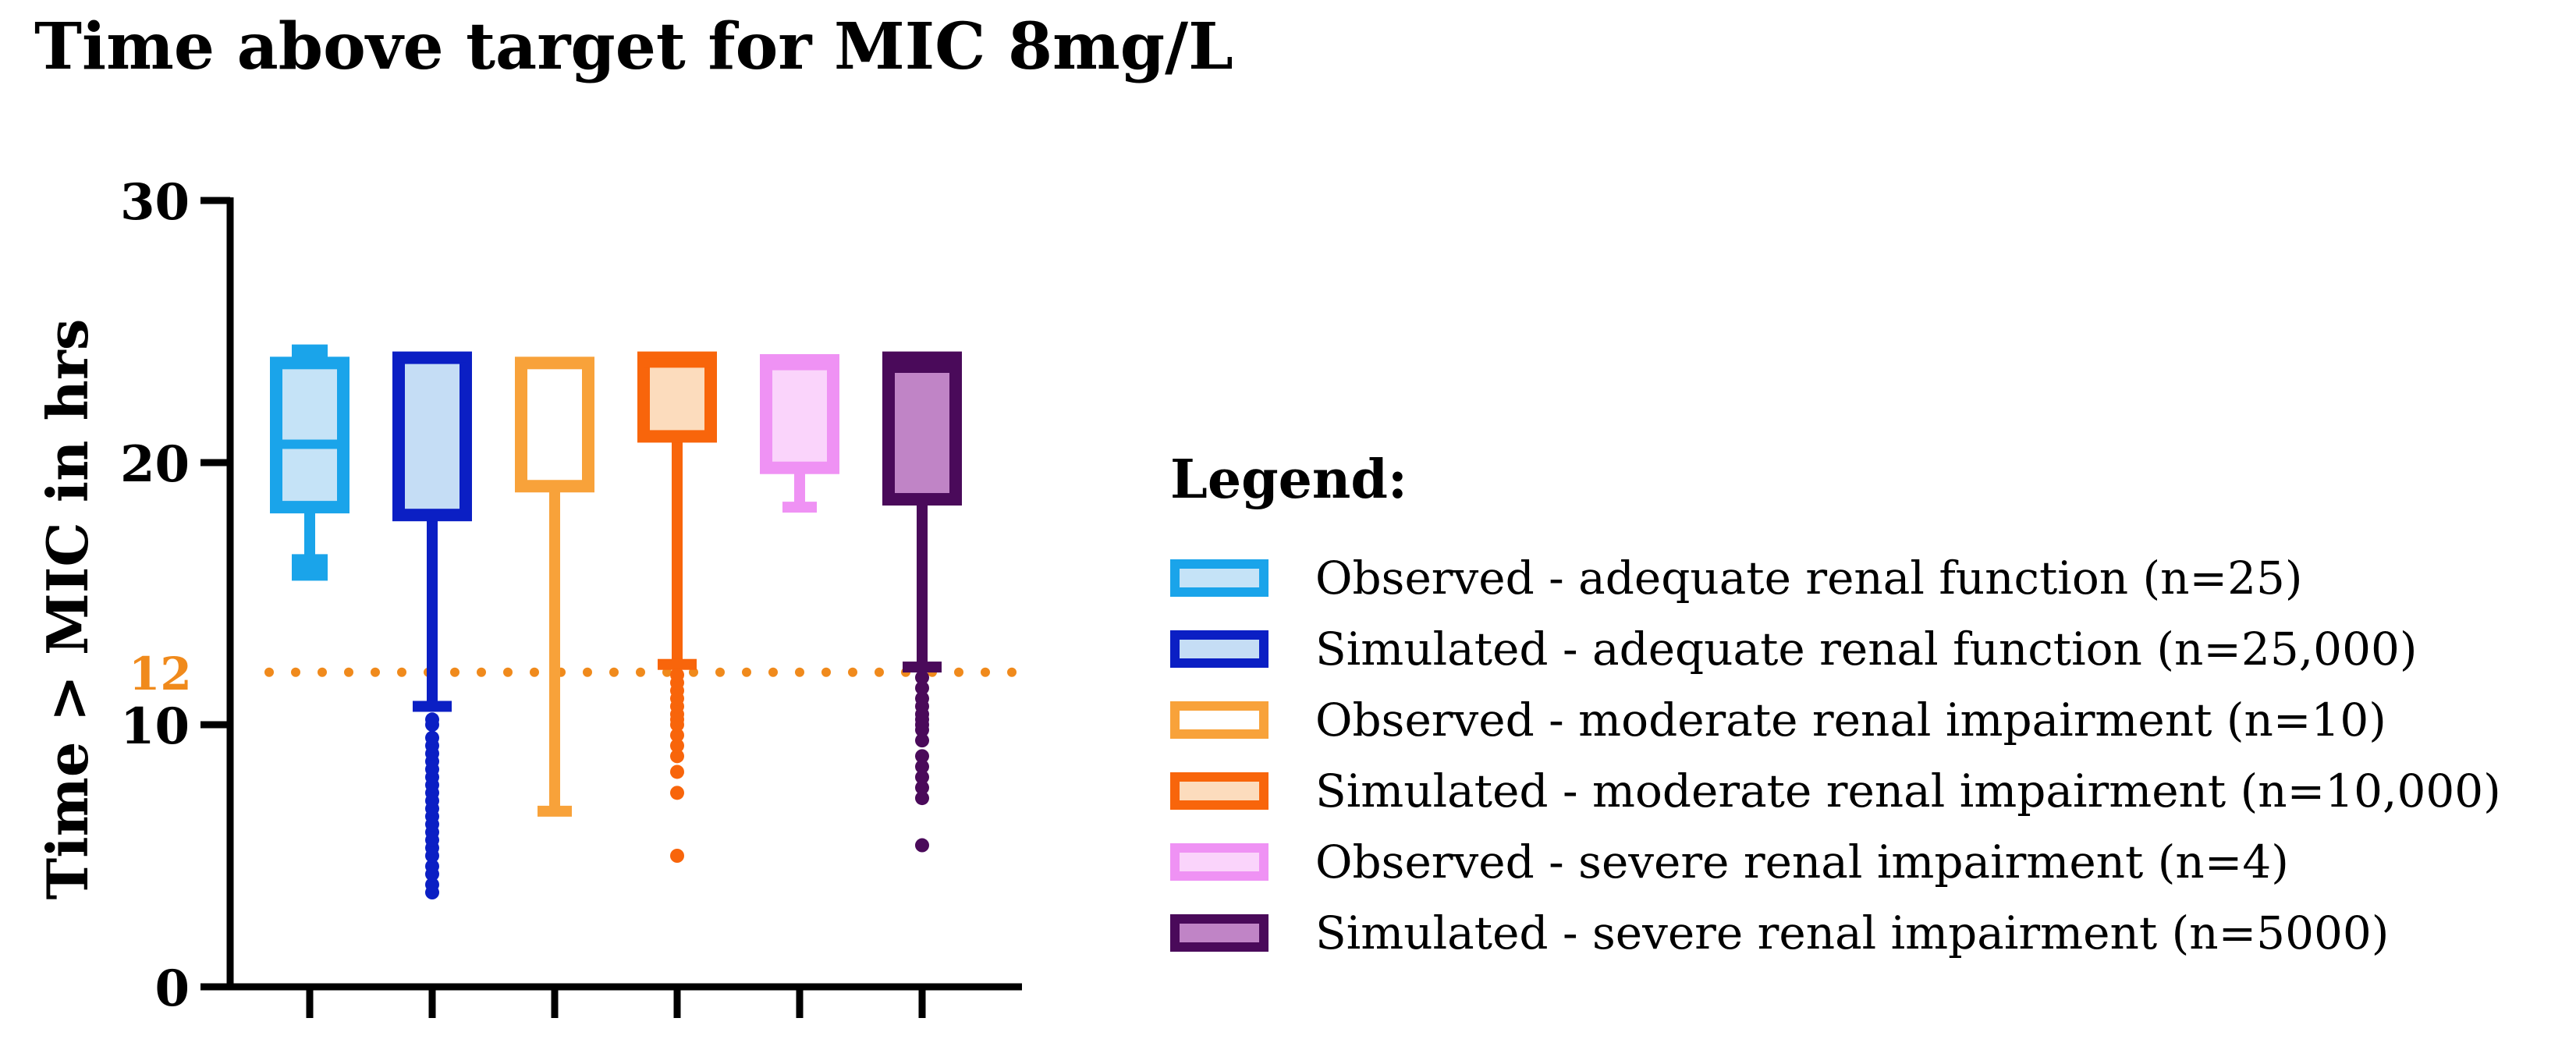 The image size is (2576, 1050). What do you see at coordinates (616, 622) in the screenshot?
I see `boxes-group` at bounding box center [616, 622].